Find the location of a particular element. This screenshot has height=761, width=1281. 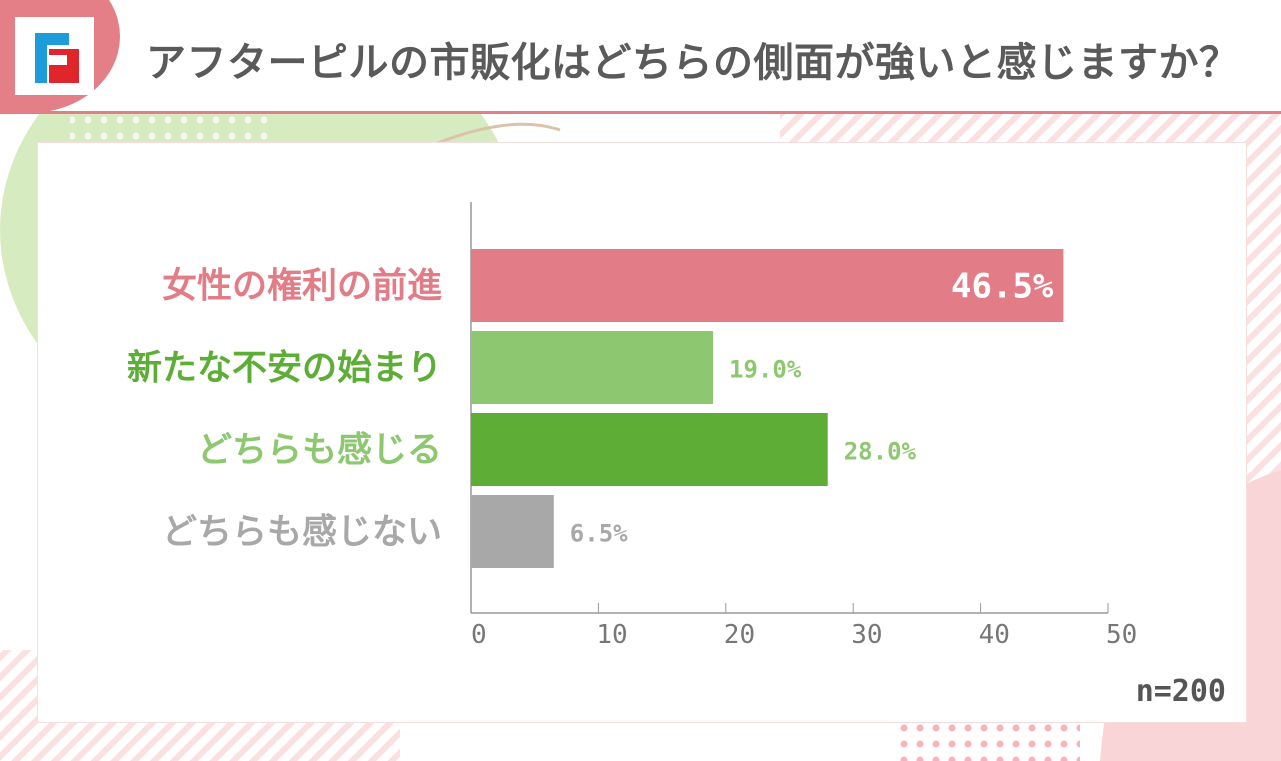

data-label: 6.5% is located at coordinates (599, 534).